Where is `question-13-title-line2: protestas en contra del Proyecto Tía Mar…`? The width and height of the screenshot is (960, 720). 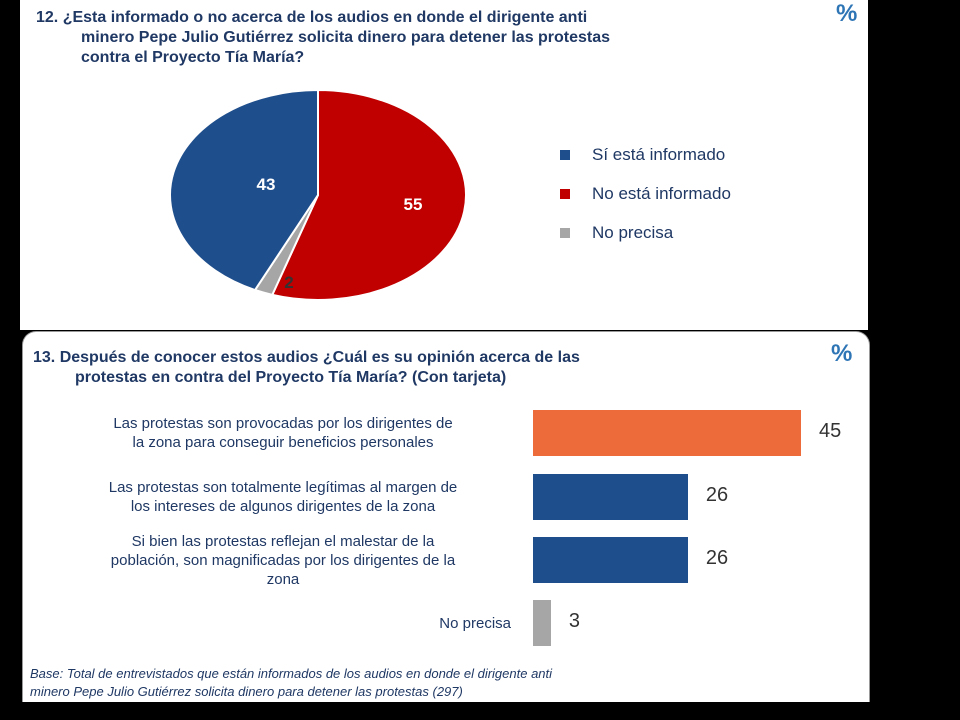 question-13-title-line2: protestas en contra del Proyecto Tía Mar… is located at coordinates (291, 377).